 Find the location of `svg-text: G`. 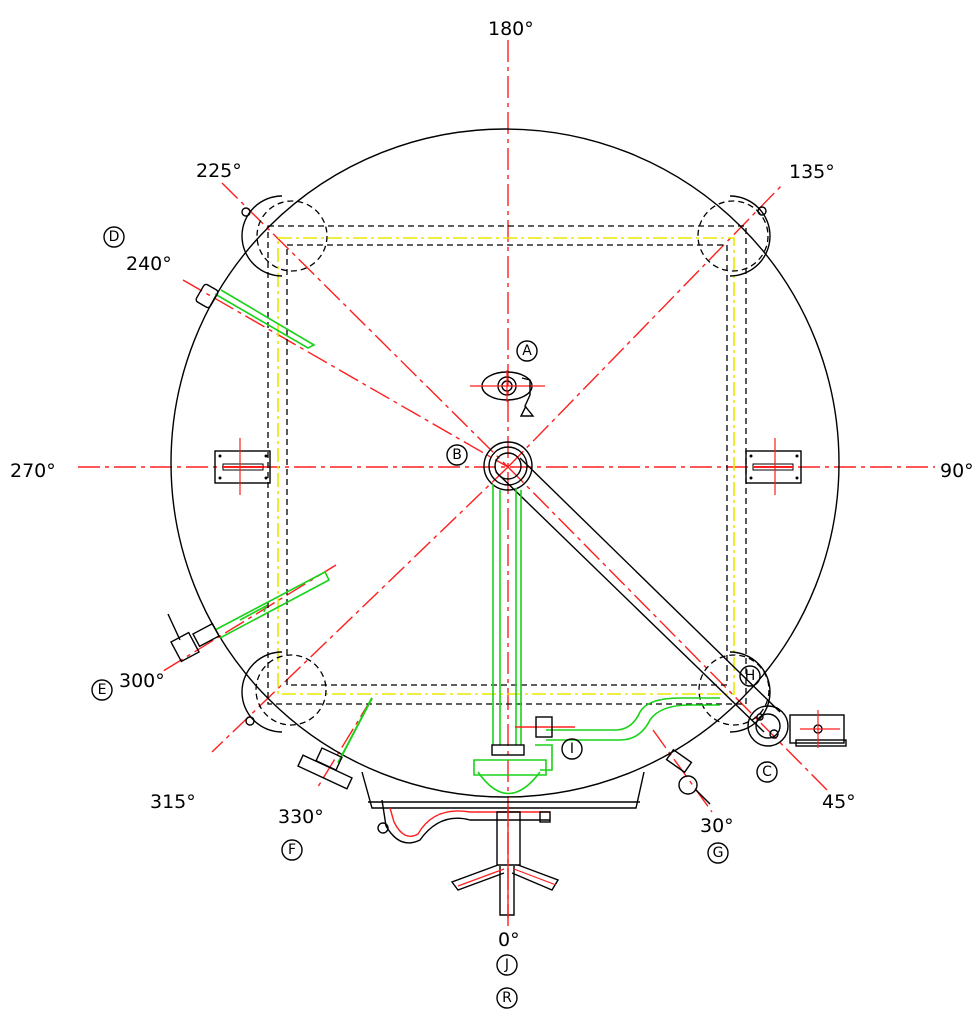

svg-text: G is located at coordinates (718, 853).